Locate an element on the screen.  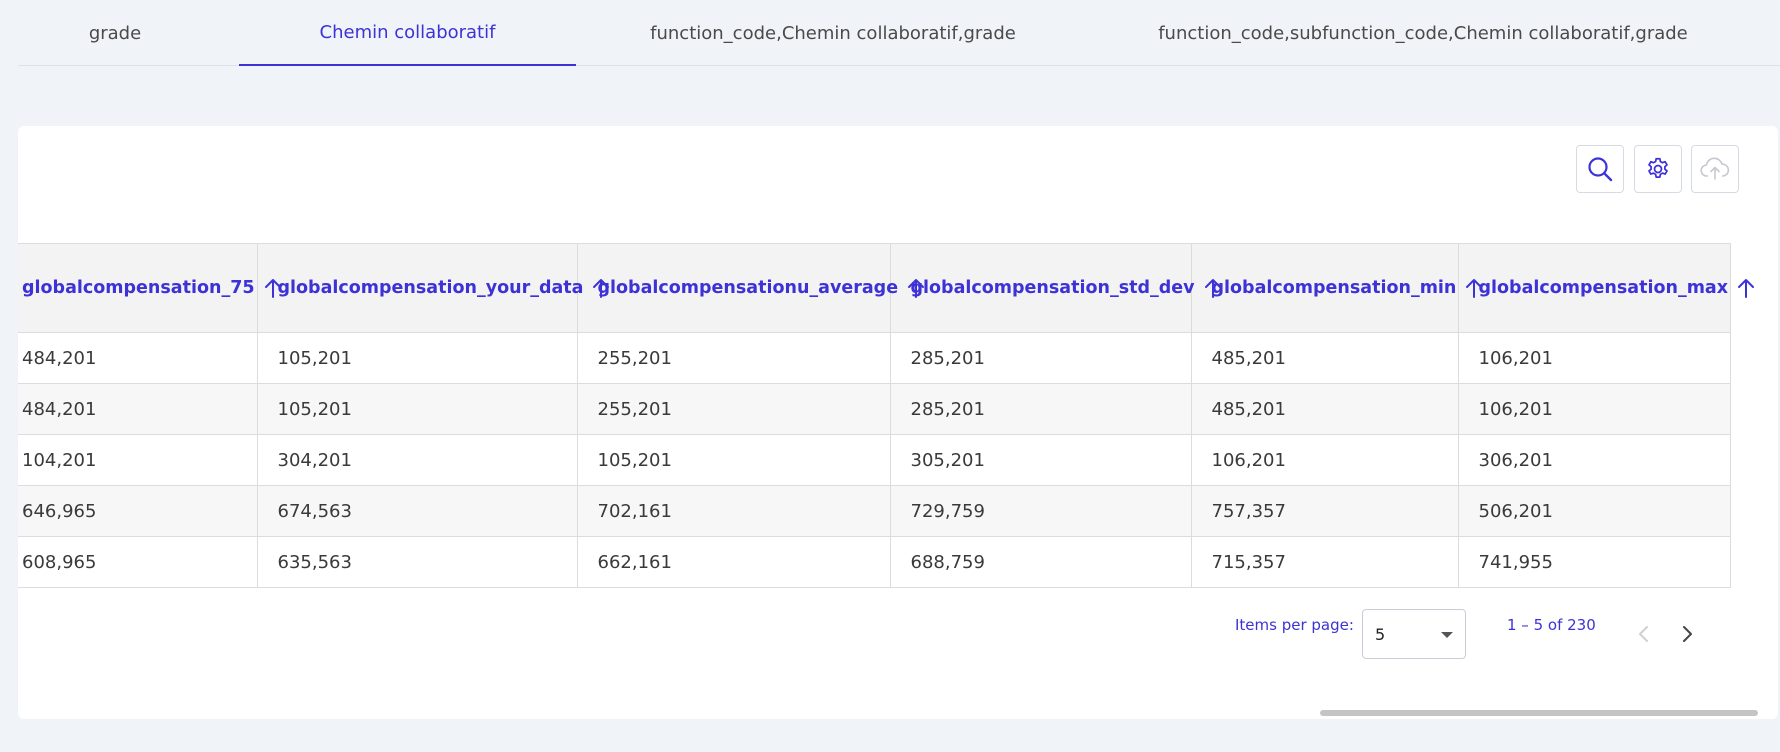
tab-label: Chemin collaboratif is located at coordinates (407, 32).